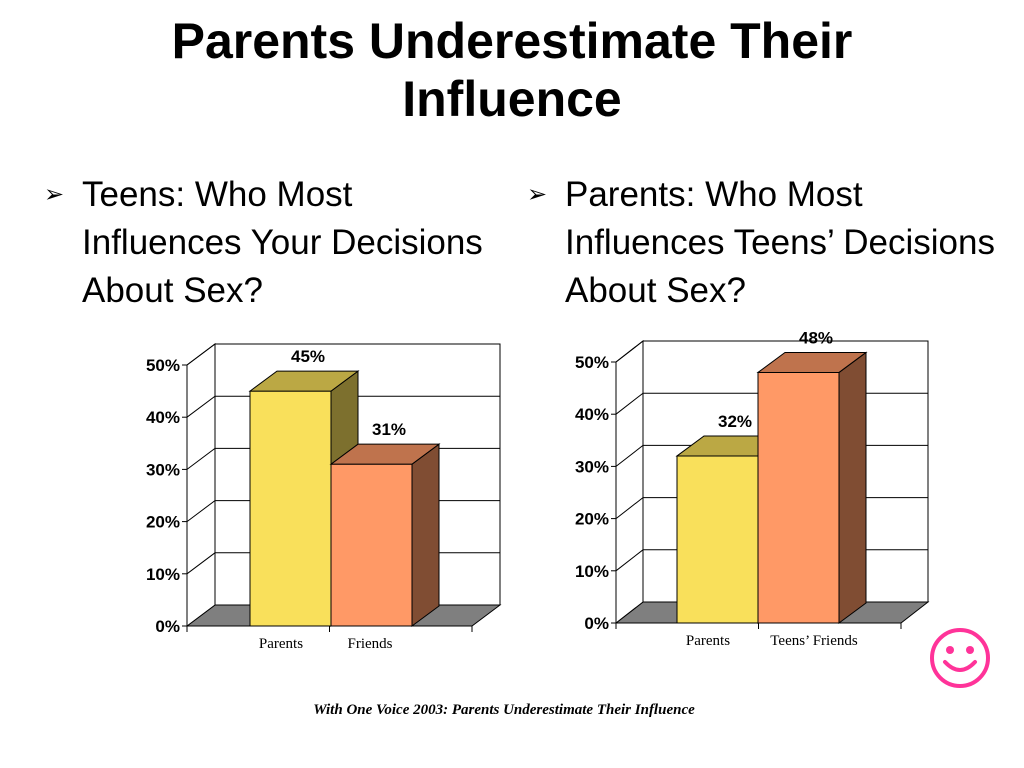 The height and width of the screenshot is (768, 1024). Describe the element at coordinates (960, 658) in the screenshot. I see `smiley-face-icon` at that location.